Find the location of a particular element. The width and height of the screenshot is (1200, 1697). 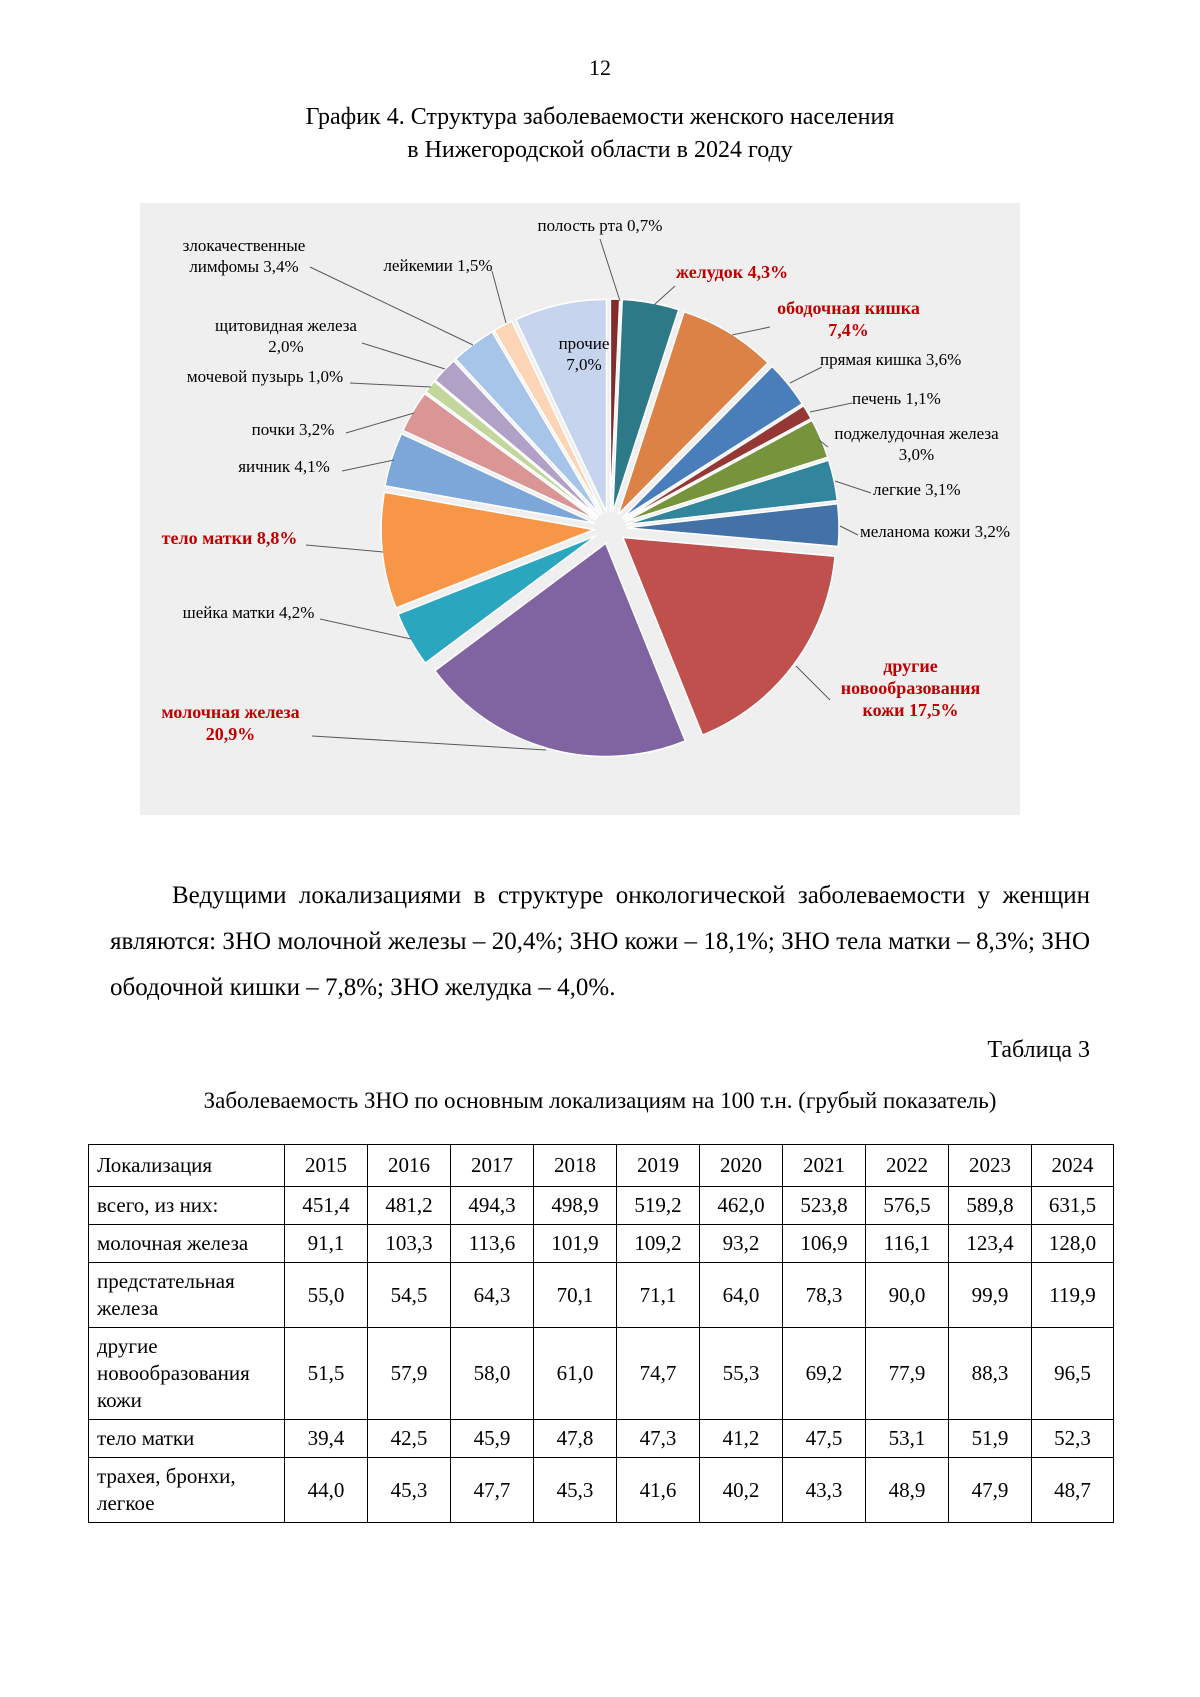

table-row-label: молочная железа is located at coordinates (186, 1243).